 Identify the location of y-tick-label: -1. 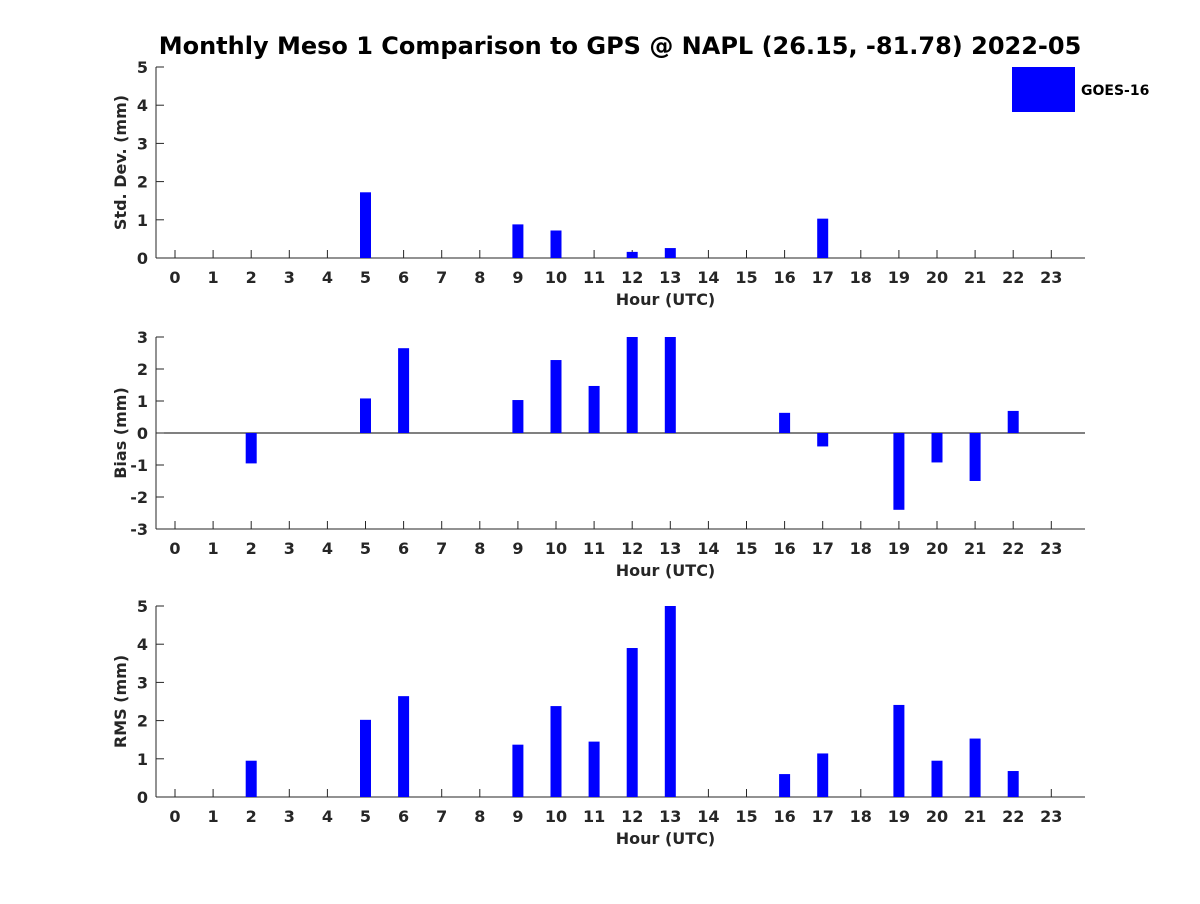
(139, 465).